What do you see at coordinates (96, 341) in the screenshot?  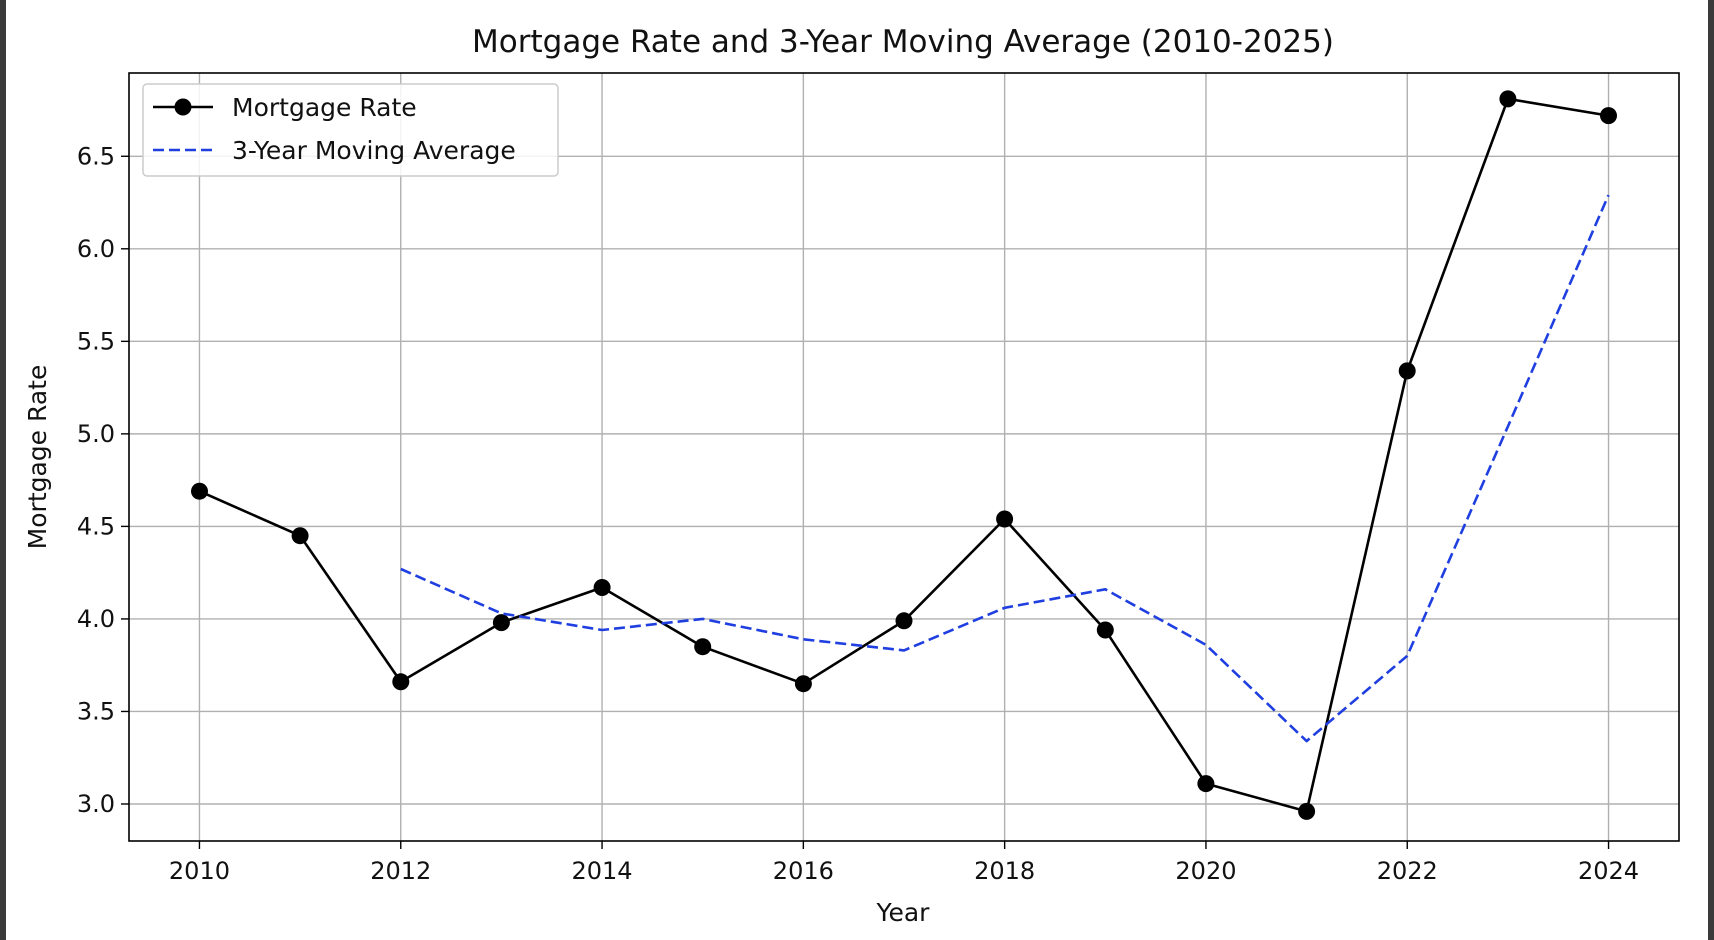 I see `y-tick-label: 5.5` at bounding box center [96, 341].